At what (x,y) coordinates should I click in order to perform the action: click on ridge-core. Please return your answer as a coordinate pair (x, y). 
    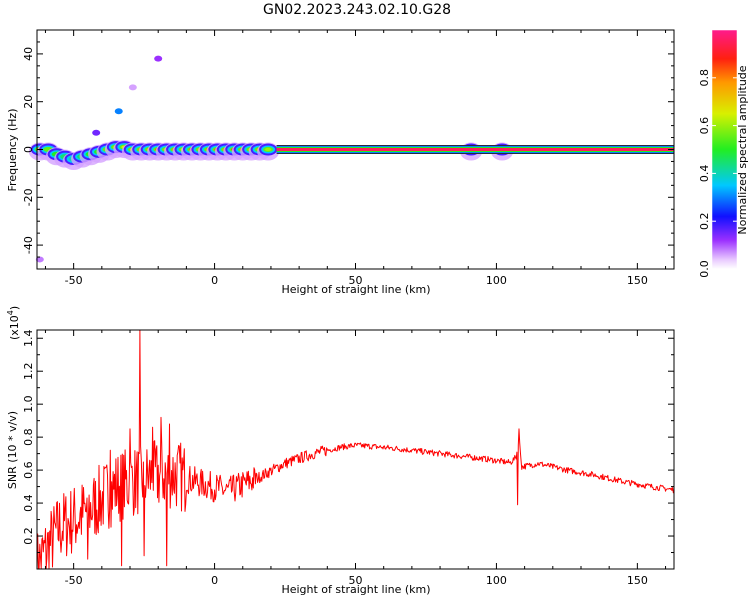
    Looking at the image, I should click on (475, 149).